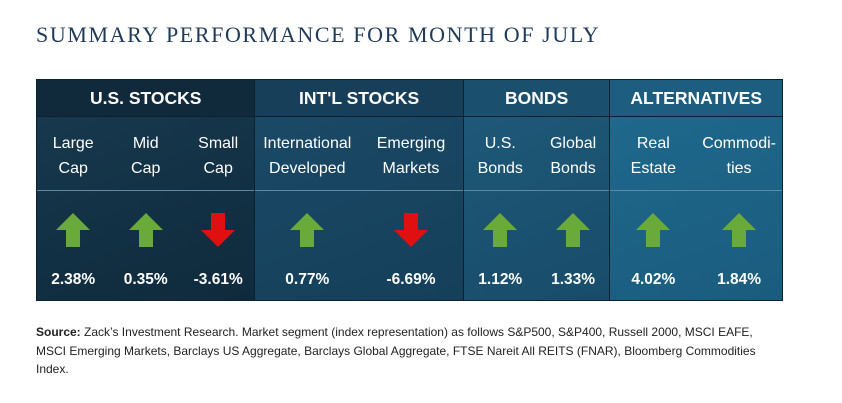  Describe the element at coordinates (145, 208) in the screenshot. I see `column-mid-cap: Mid Cap 0.35%` at that location.